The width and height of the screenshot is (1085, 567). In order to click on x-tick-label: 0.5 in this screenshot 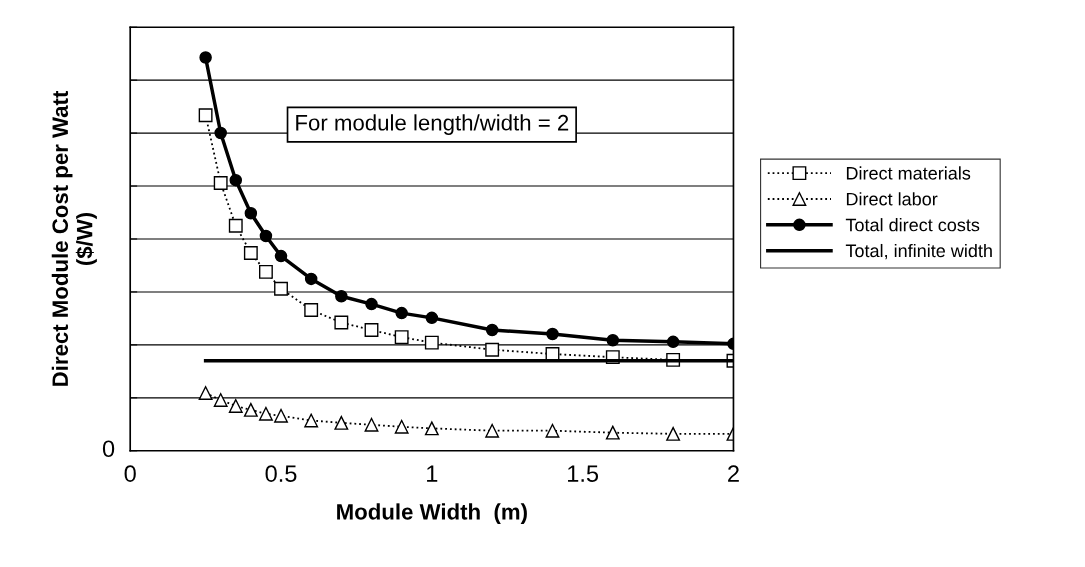, I will do `click(281, 473)`.